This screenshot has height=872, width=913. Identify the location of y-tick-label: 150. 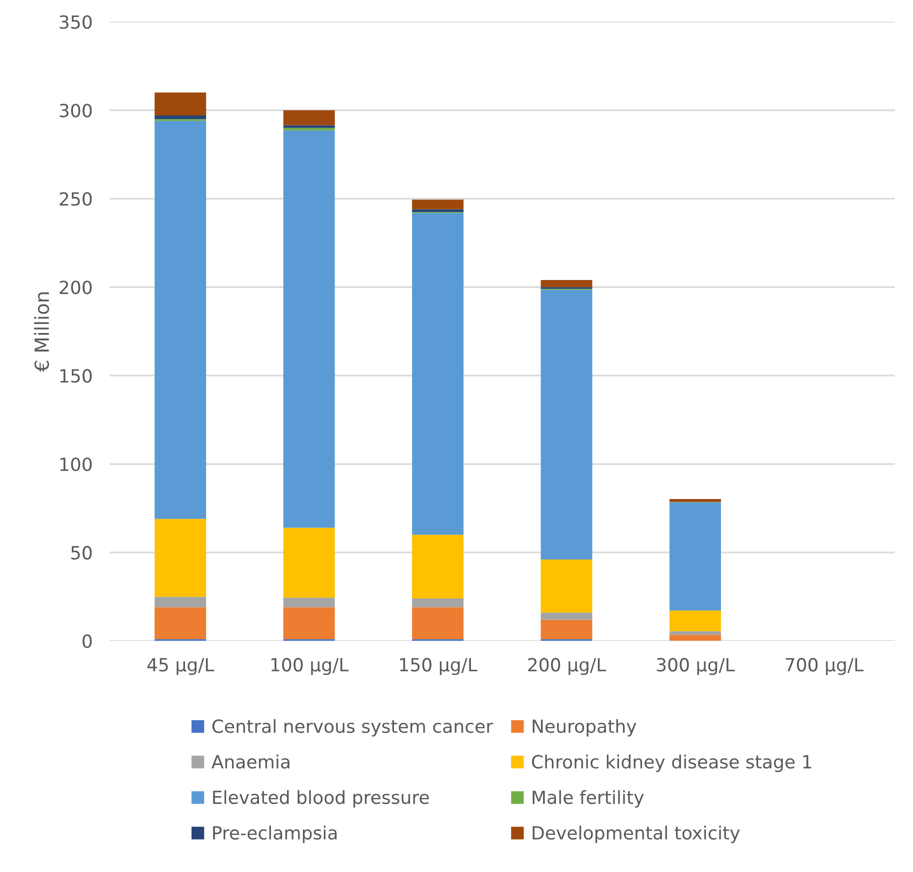
(76, 376).